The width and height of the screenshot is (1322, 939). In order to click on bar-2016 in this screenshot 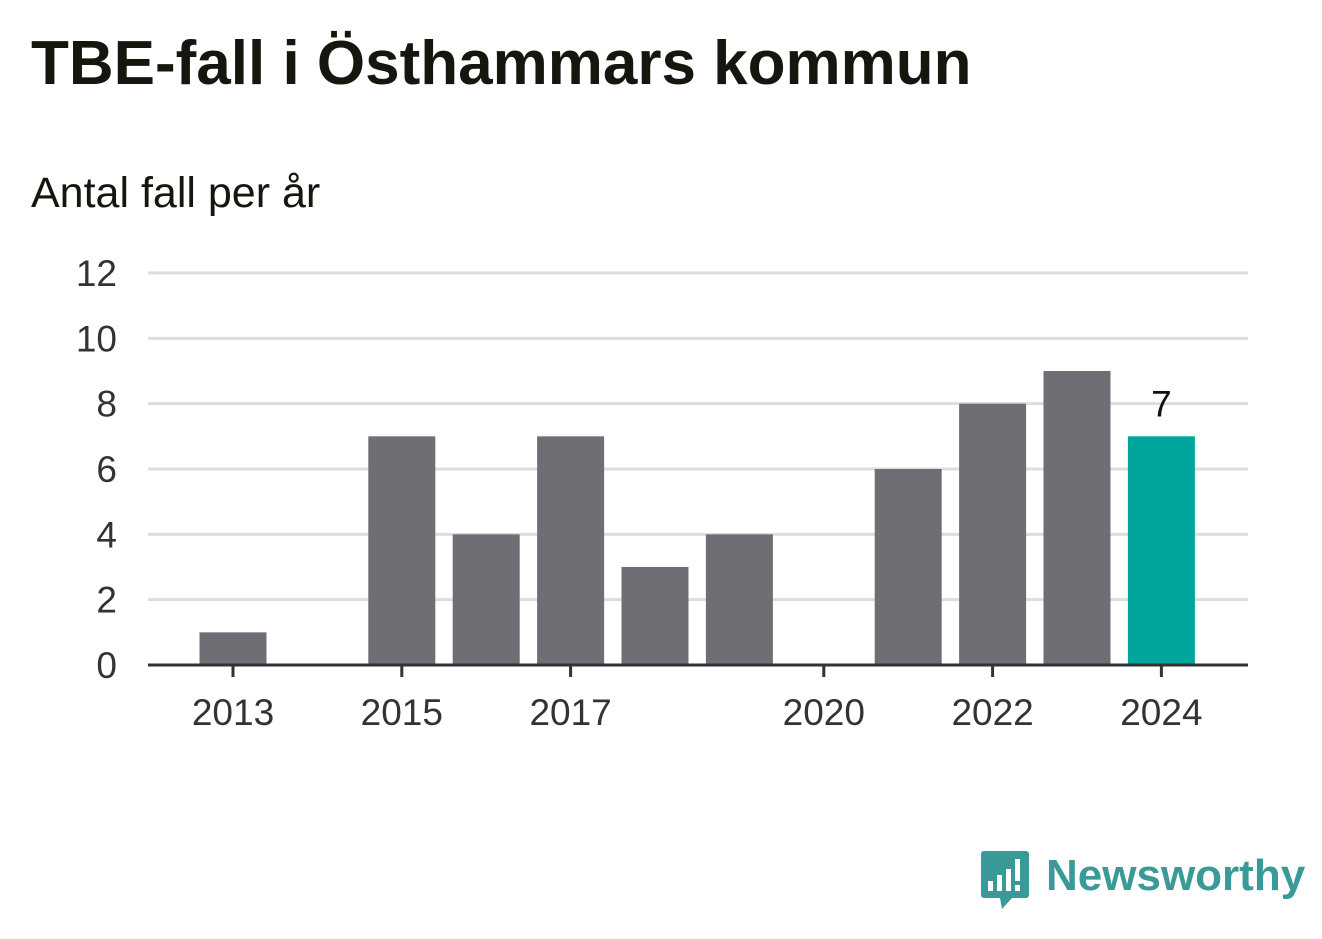, I will do `click(486, 599)`.